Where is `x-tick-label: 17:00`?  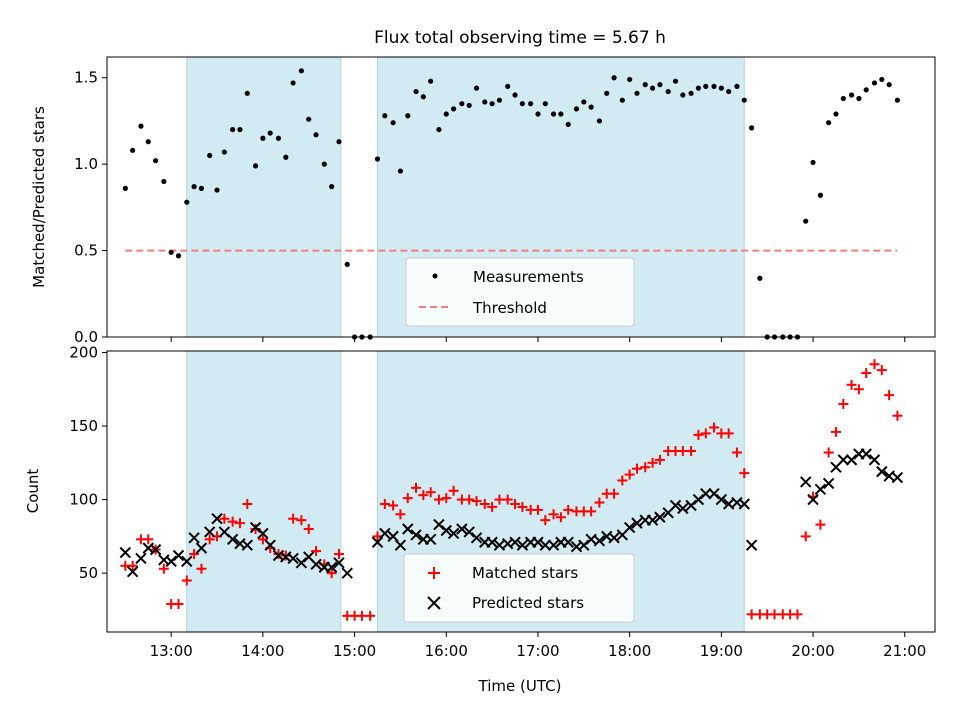 x-tick-label: 17:00 is located at coordinates (537, 651).